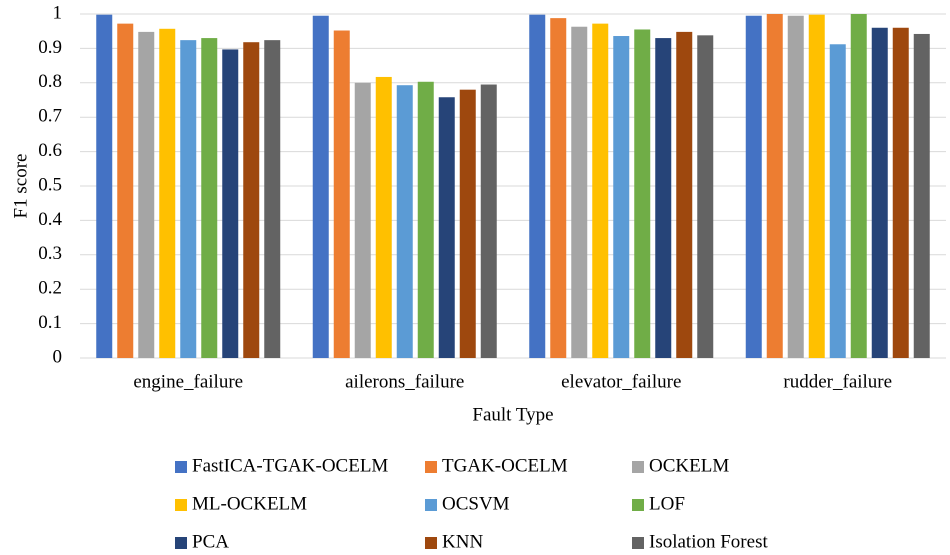 The height and width of the screenshot is (555, 950). I want to click on y-tick-label: 0.8, so click(50, 81).